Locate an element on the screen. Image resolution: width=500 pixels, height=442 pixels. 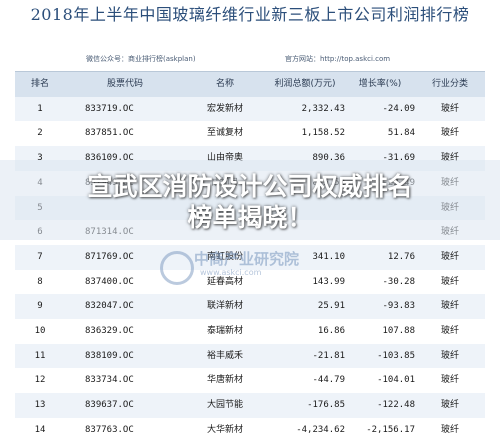
cell-growth: -2,156.17 is located at coordinates (390, 429).